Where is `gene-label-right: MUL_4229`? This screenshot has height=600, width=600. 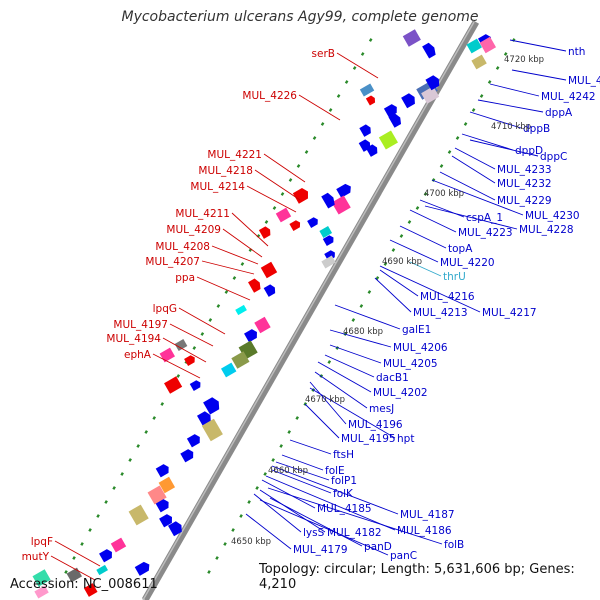 gene-label-right: MUL_4229 is located at coordinates (524, 201).